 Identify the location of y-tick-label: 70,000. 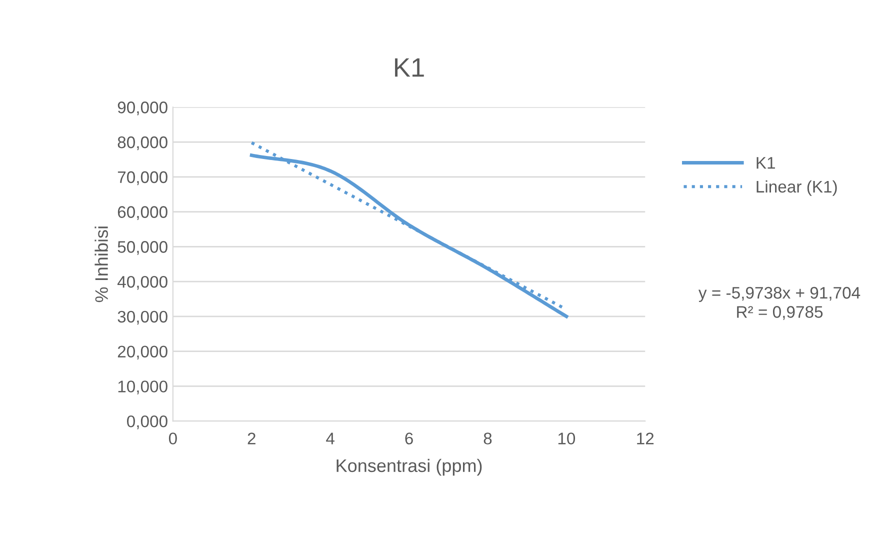
(143, 178).